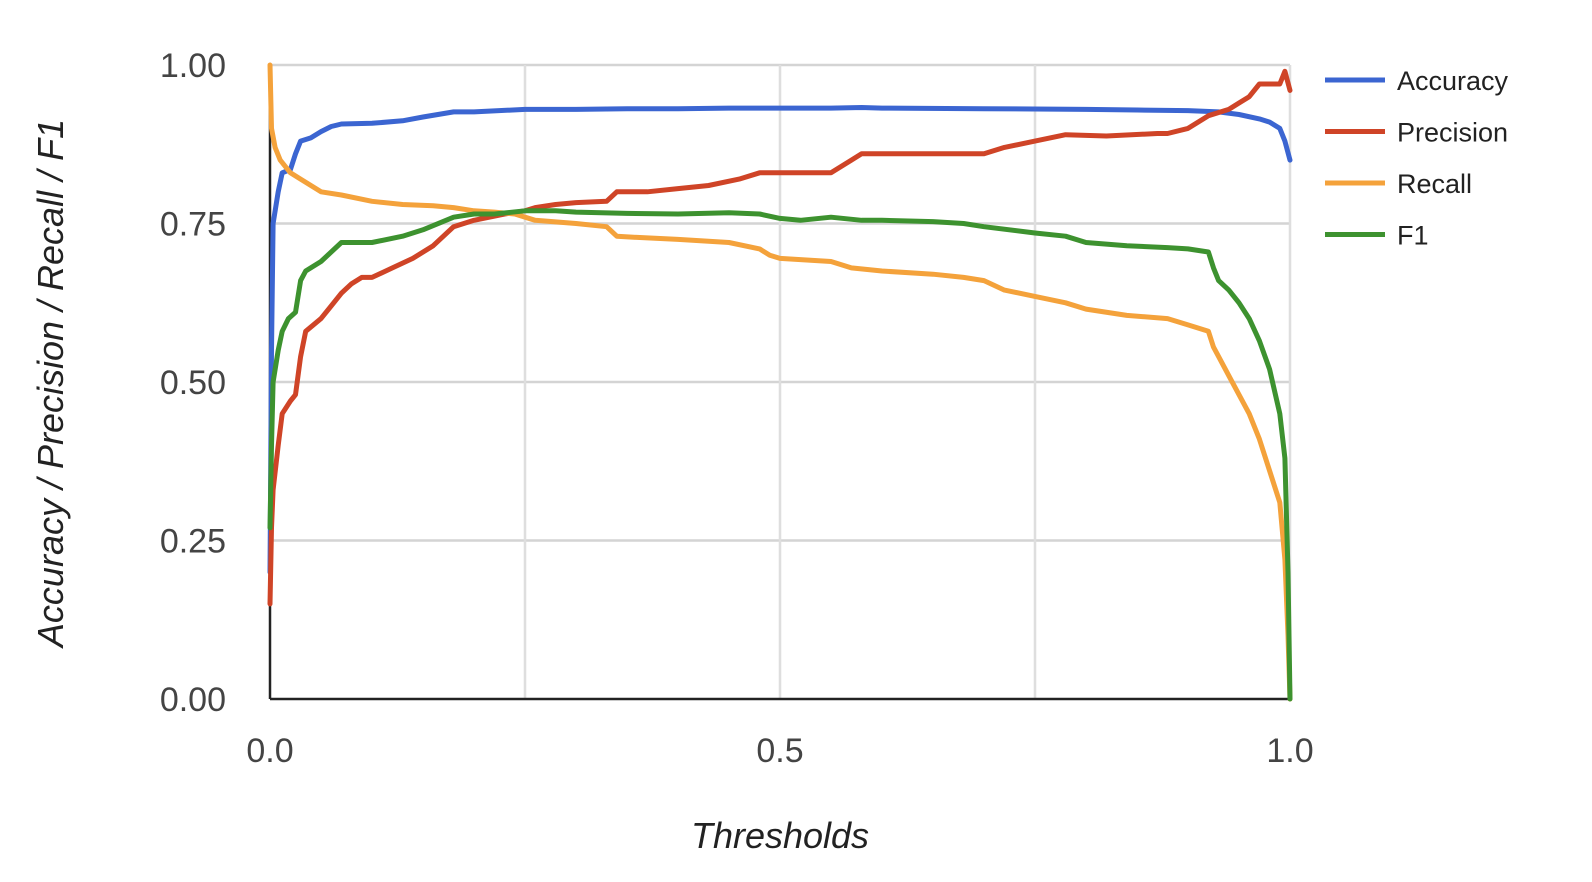  What do you see at coordinates (193, 66) in the screenshot?
I see `y-tick-label: 1.00` at bounding box center [193, 66].